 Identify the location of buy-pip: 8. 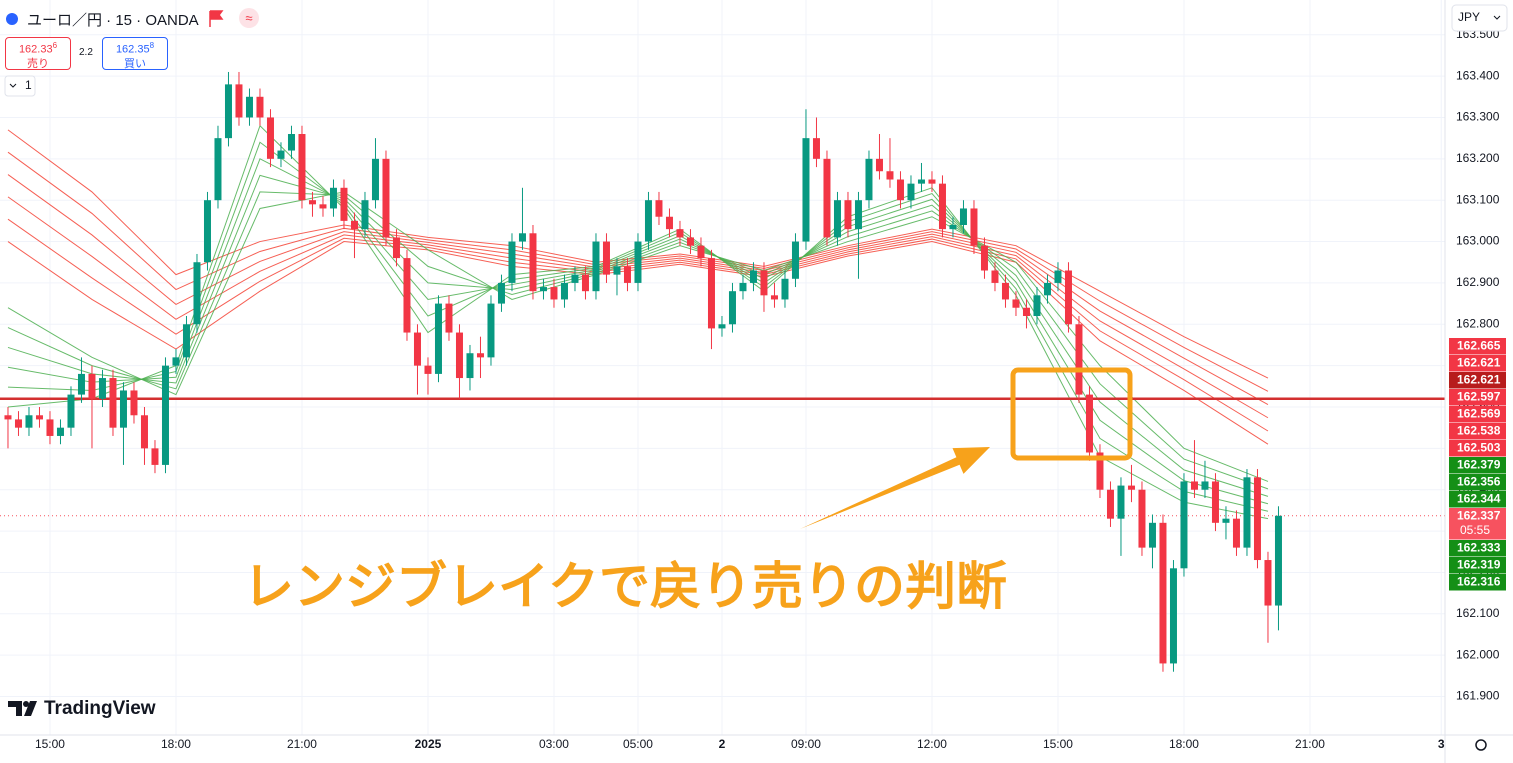
(152, 45).